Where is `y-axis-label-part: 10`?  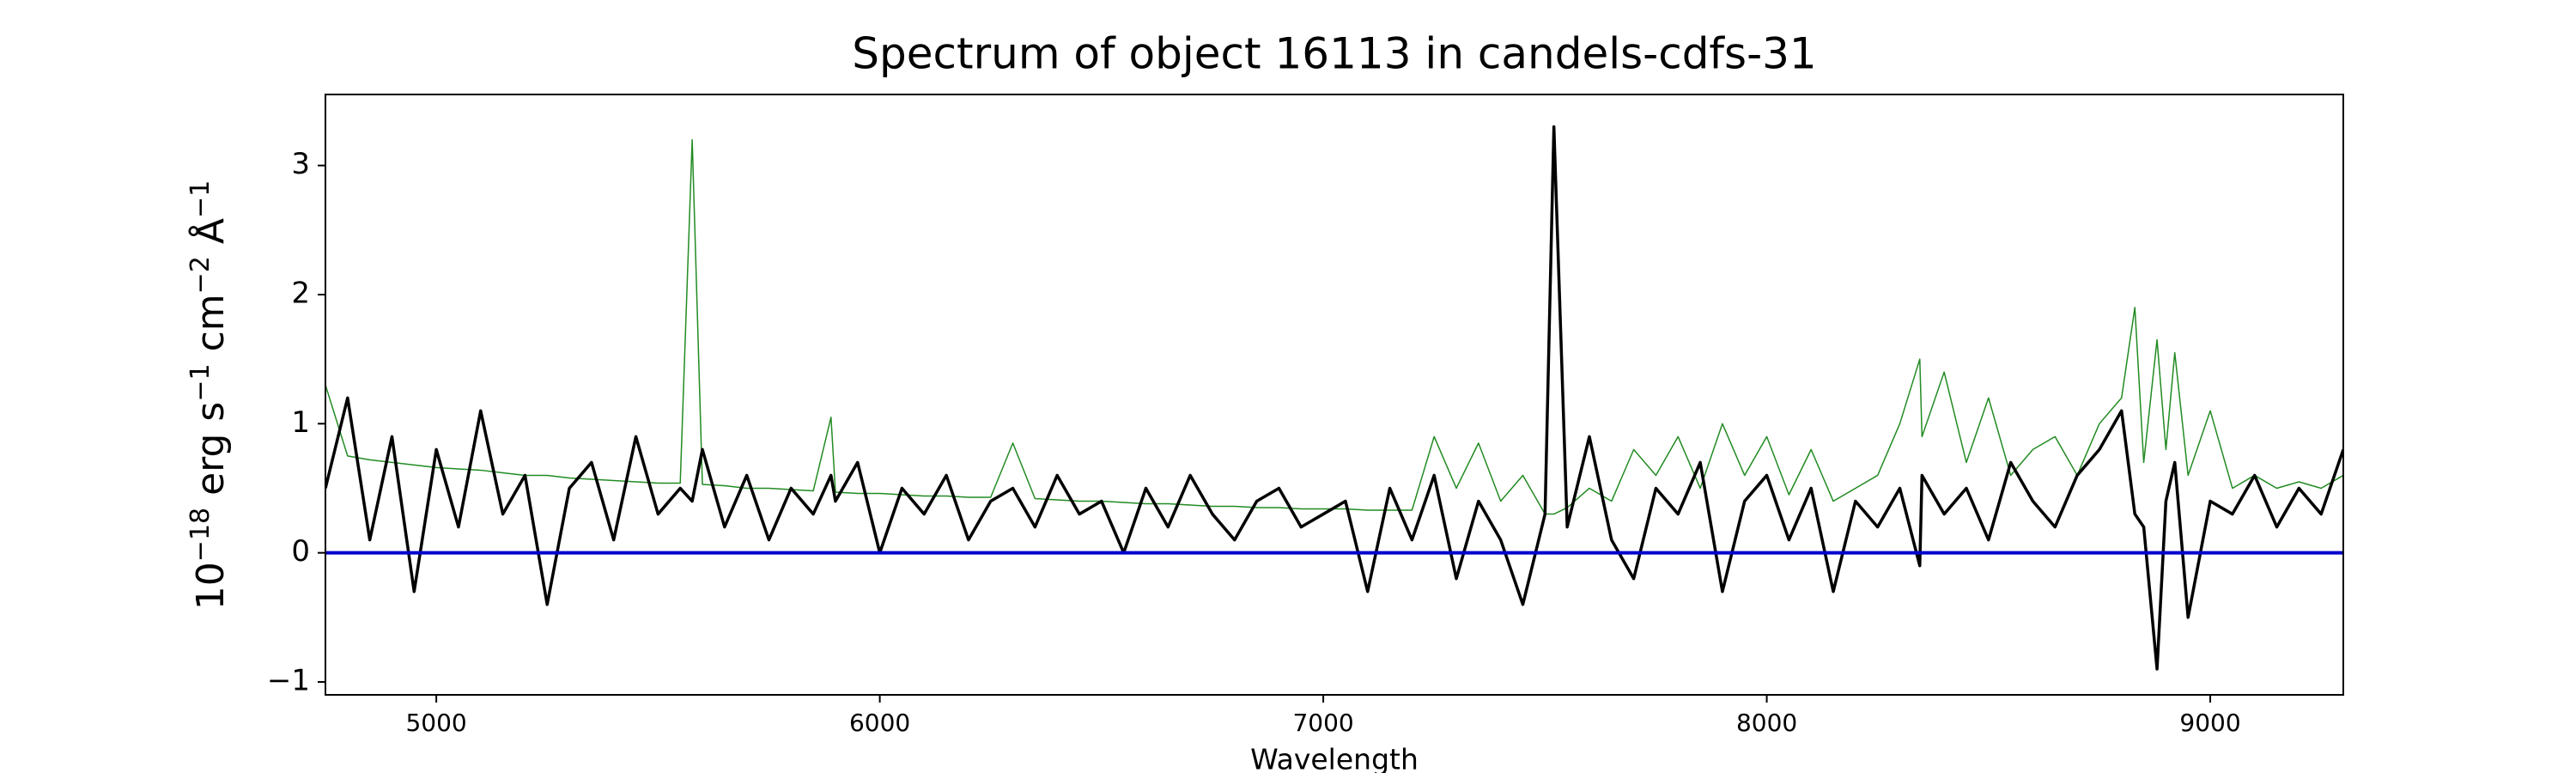 y-axis-label-part: 10 is located at coordinates (211, 586).